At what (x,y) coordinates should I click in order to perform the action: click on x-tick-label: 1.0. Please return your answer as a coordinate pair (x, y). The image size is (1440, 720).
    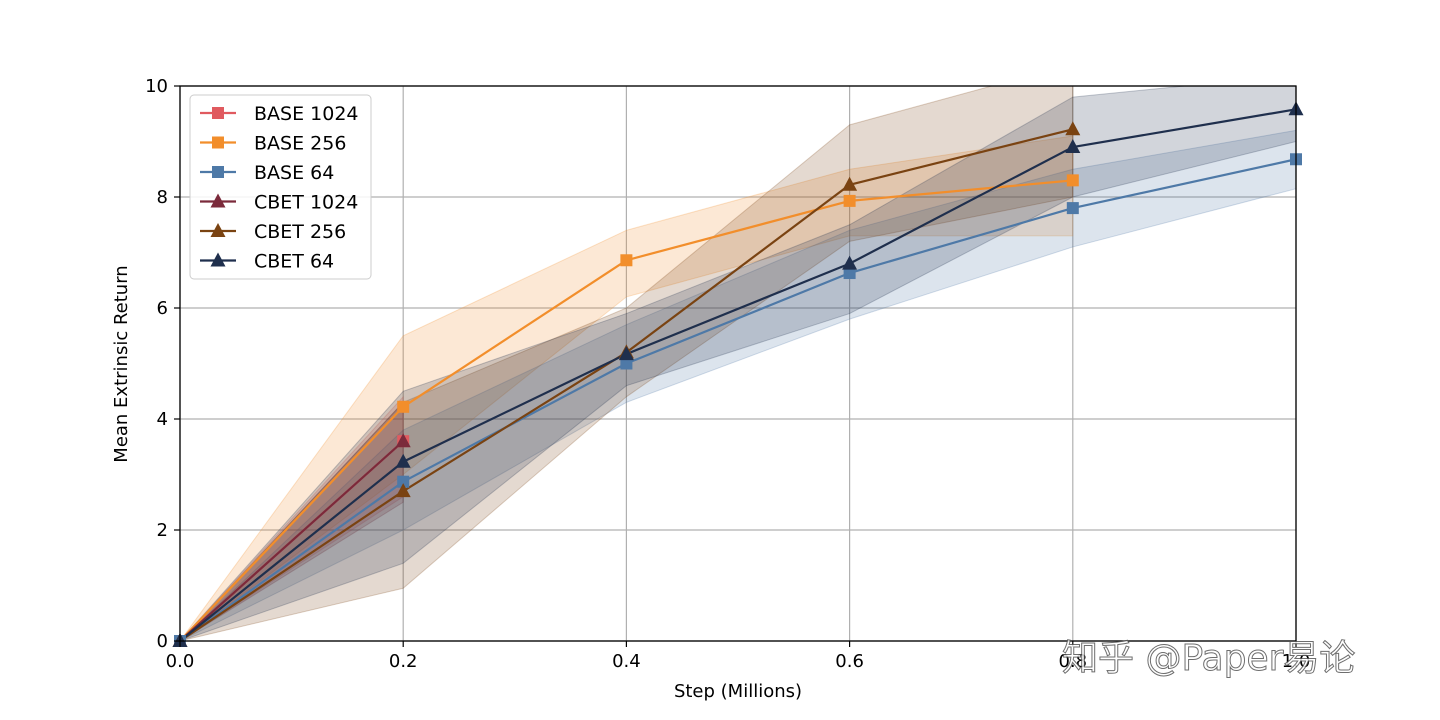
    Looking at the image, I should click on (1296, 661).